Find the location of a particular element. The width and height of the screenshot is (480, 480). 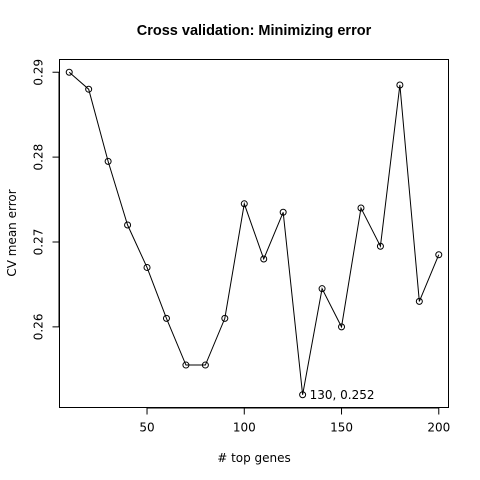

y-axis-label: CV mean error is located at coordinates (12, 232).